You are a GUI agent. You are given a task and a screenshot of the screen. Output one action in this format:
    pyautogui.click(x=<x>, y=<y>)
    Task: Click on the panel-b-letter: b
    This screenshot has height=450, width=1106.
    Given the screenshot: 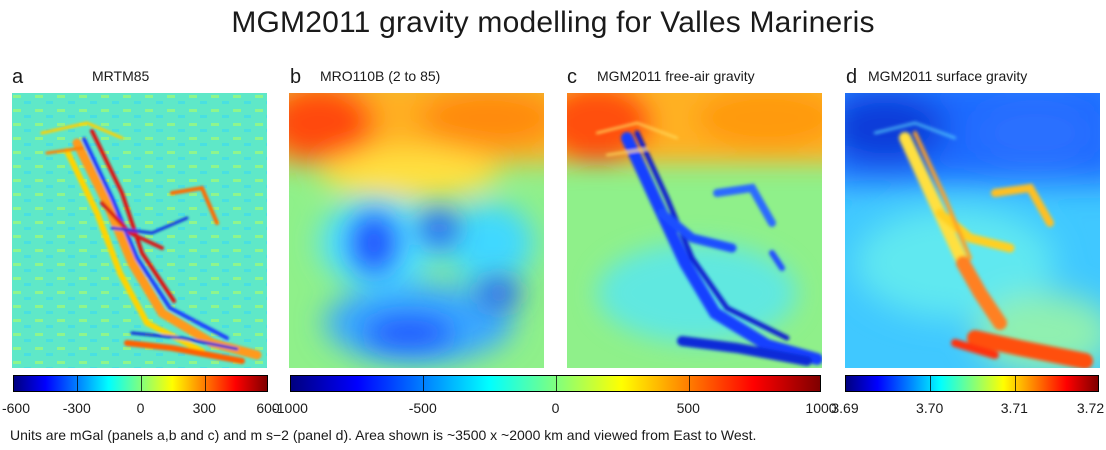 What is the action you would take?
    pyautogui.click(x=296, y=77)
    